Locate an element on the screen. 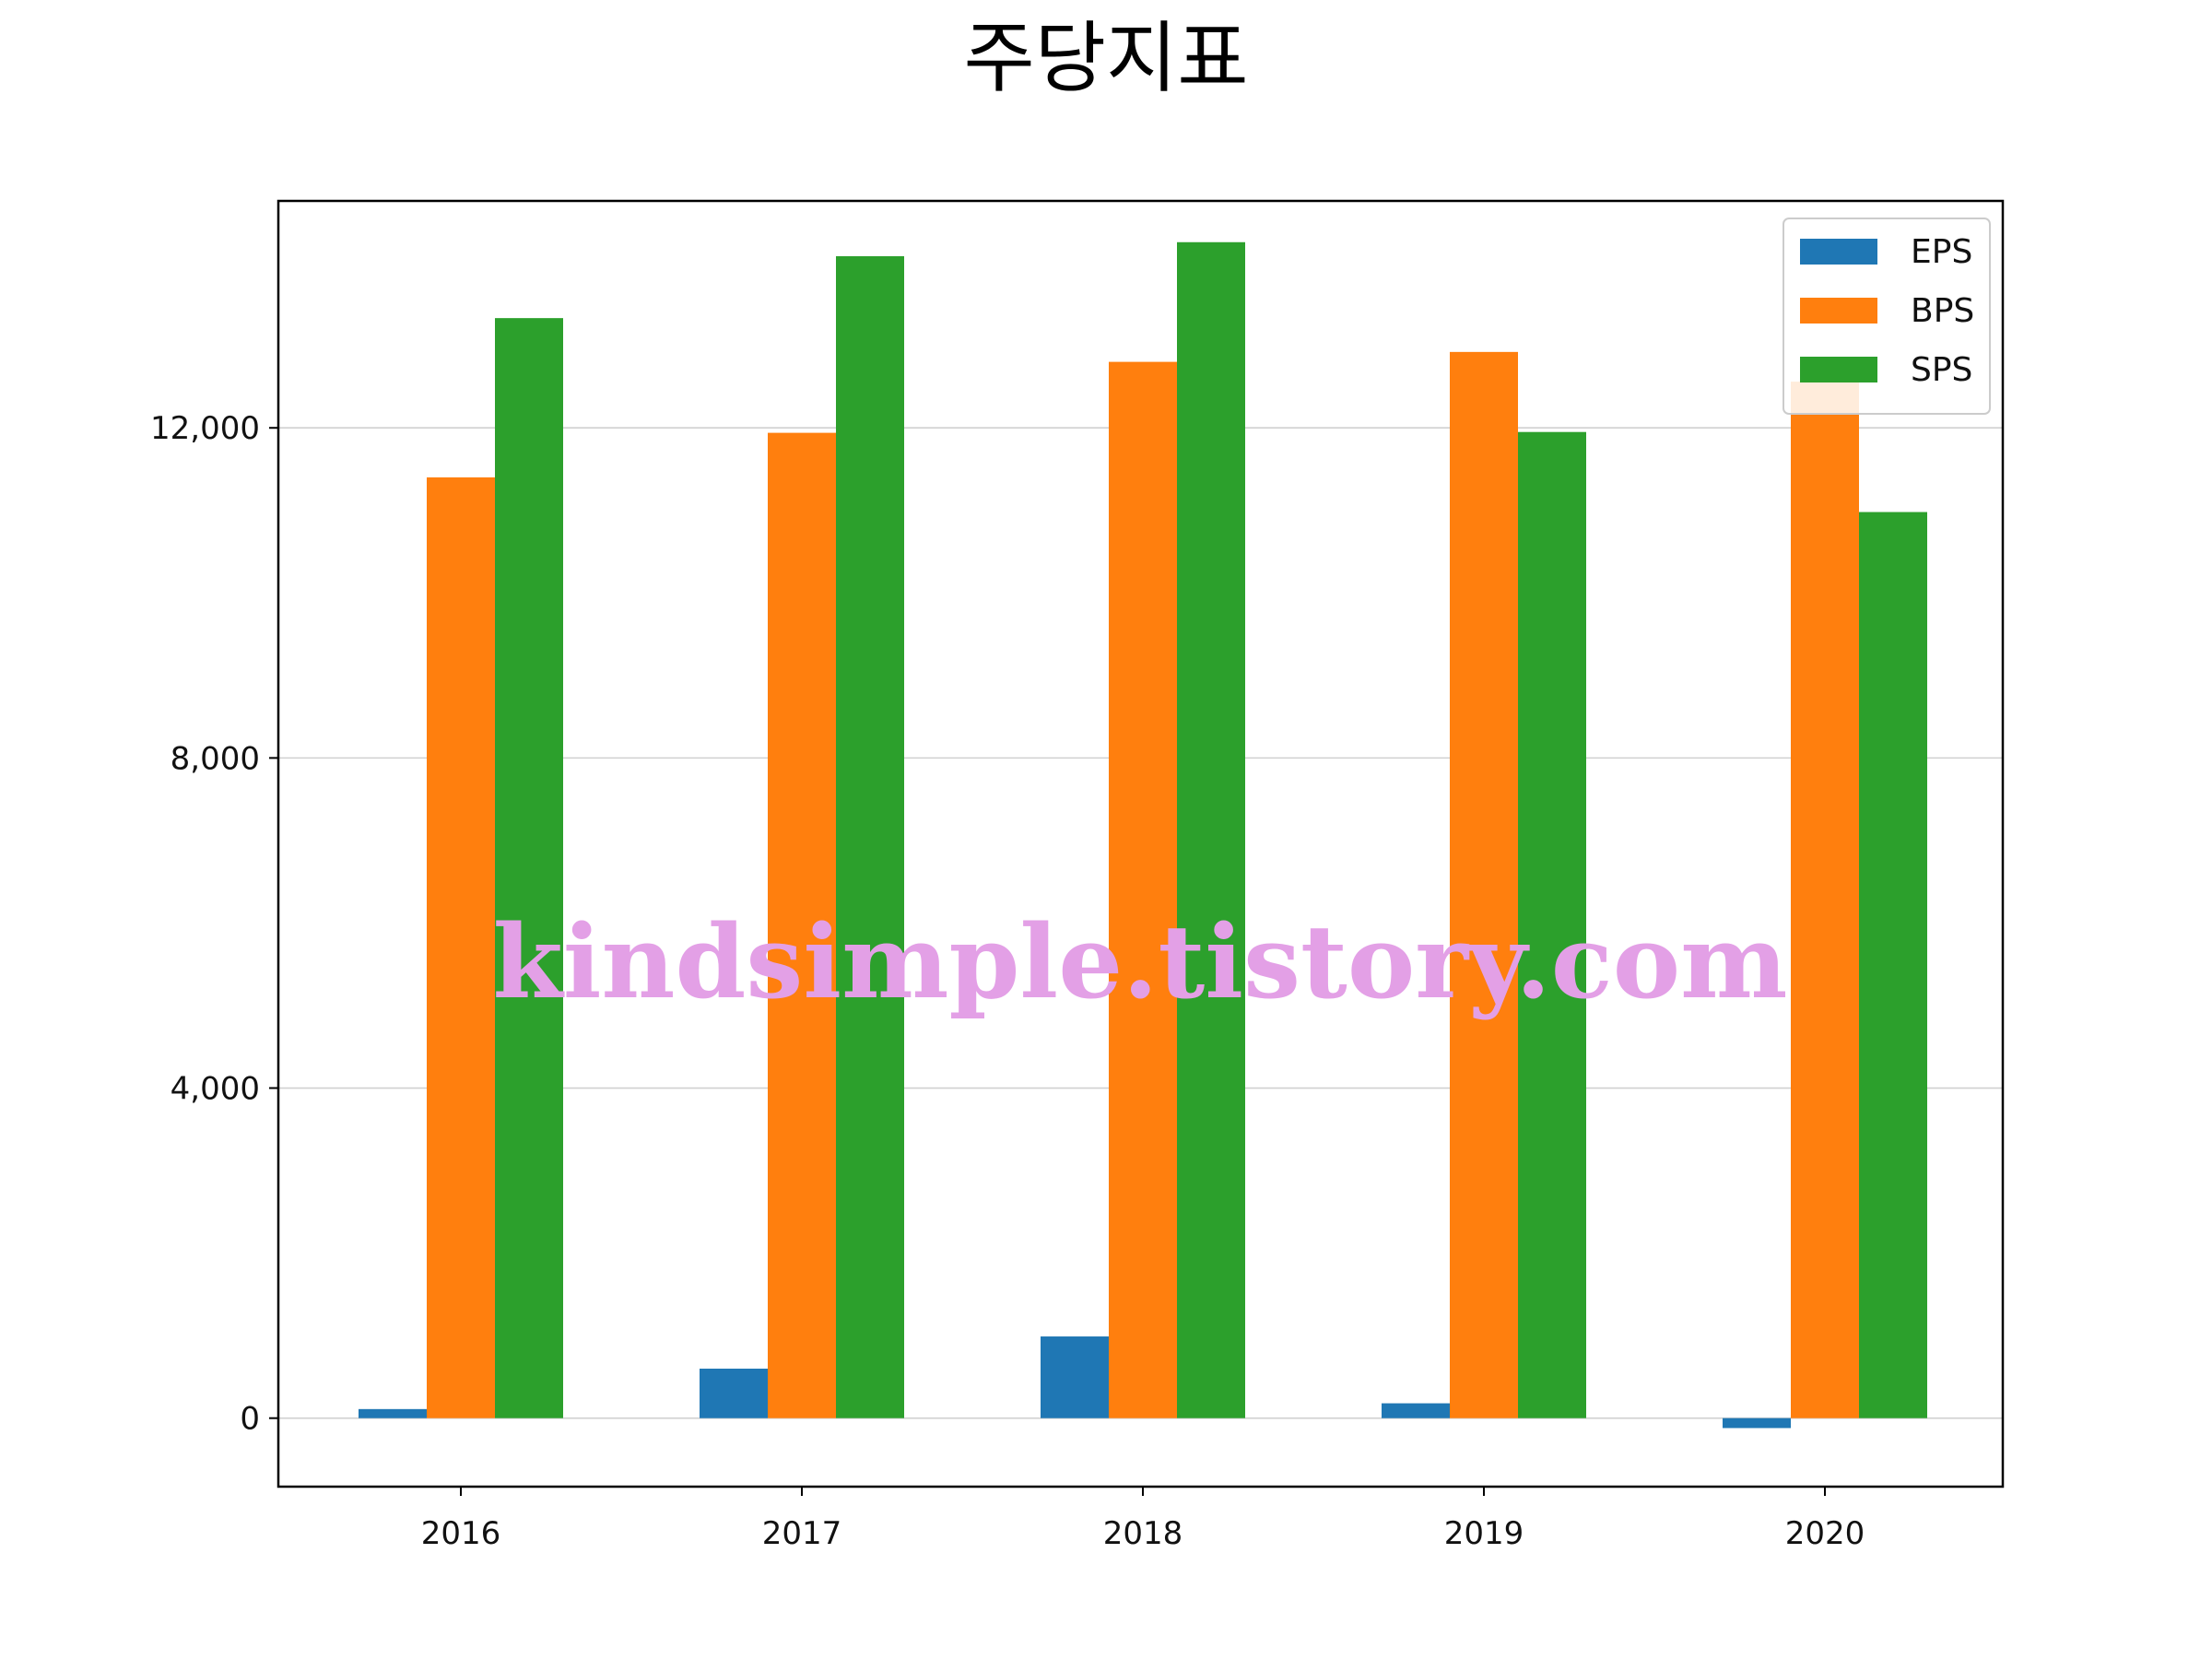 The width and height of the screenshot is (2212, 1659). legend-swatch-eps is located at coordinates (1838, 252).